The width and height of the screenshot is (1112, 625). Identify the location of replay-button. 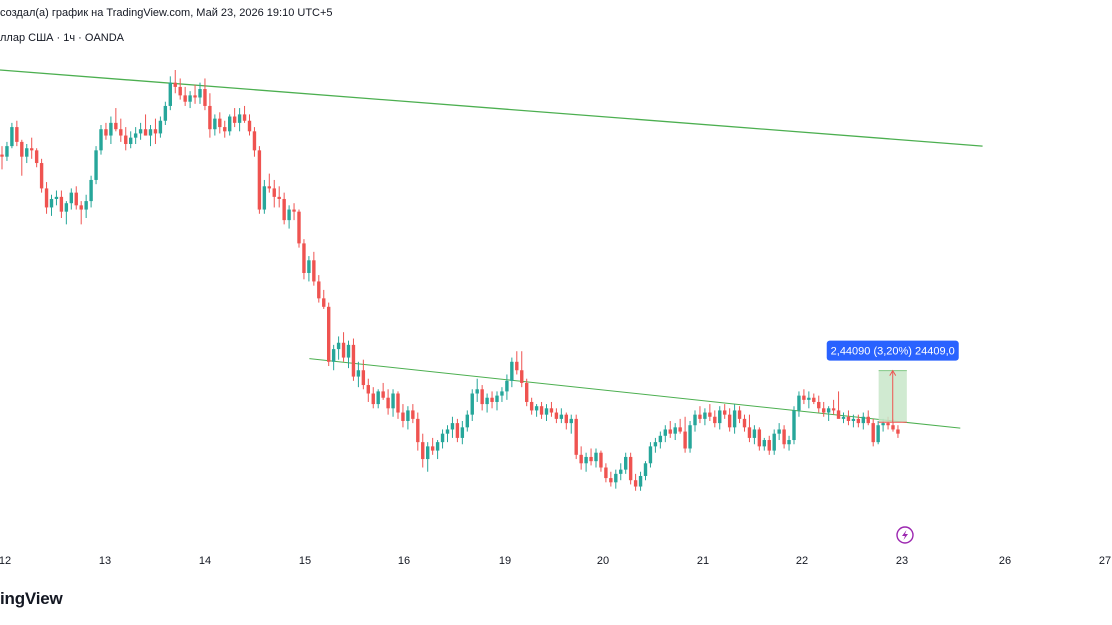
(905, 535).